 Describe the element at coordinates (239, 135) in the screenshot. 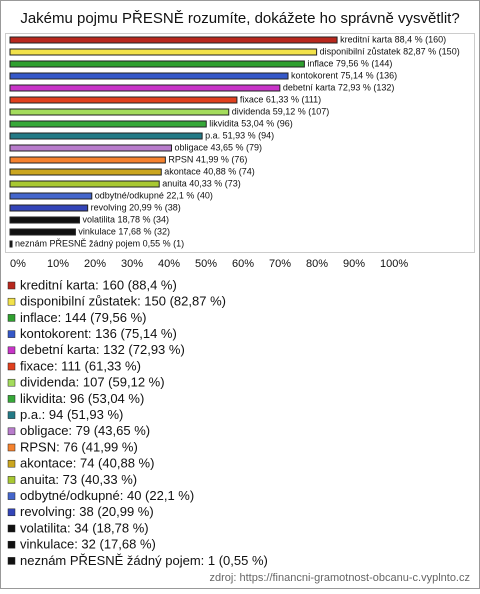

I see `value-label: p.a. 51,93 % (94)` at that location.